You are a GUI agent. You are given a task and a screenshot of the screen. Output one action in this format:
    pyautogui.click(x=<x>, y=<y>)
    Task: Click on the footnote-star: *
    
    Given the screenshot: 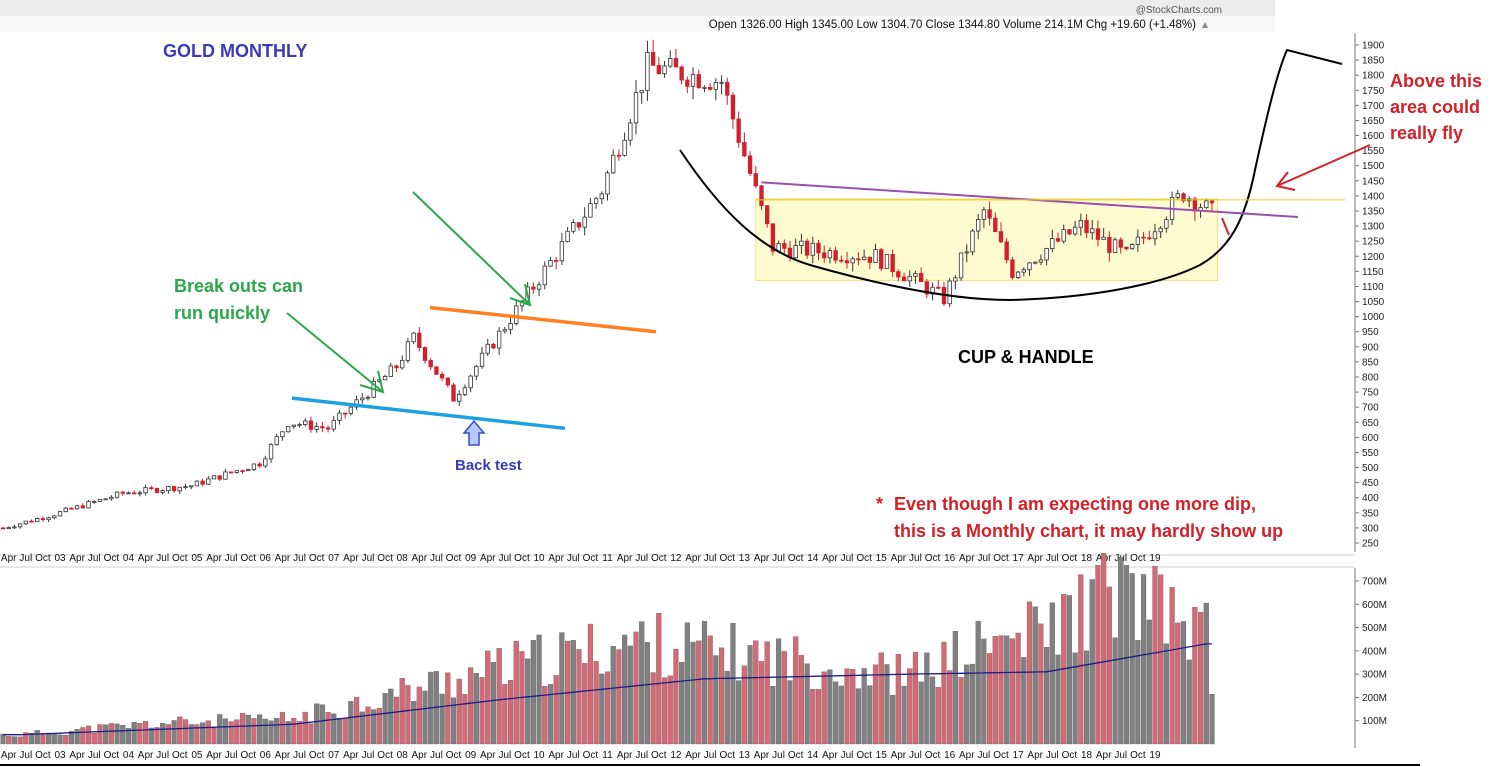 What is the action you would take?
    pyautogui.click(x=879, y=504)
    